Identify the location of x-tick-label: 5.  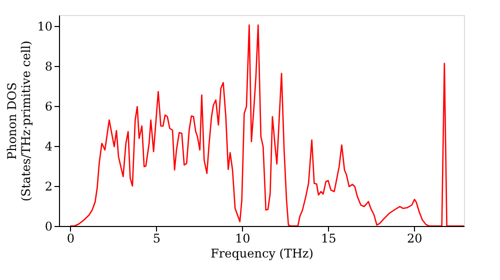
(156, 239).